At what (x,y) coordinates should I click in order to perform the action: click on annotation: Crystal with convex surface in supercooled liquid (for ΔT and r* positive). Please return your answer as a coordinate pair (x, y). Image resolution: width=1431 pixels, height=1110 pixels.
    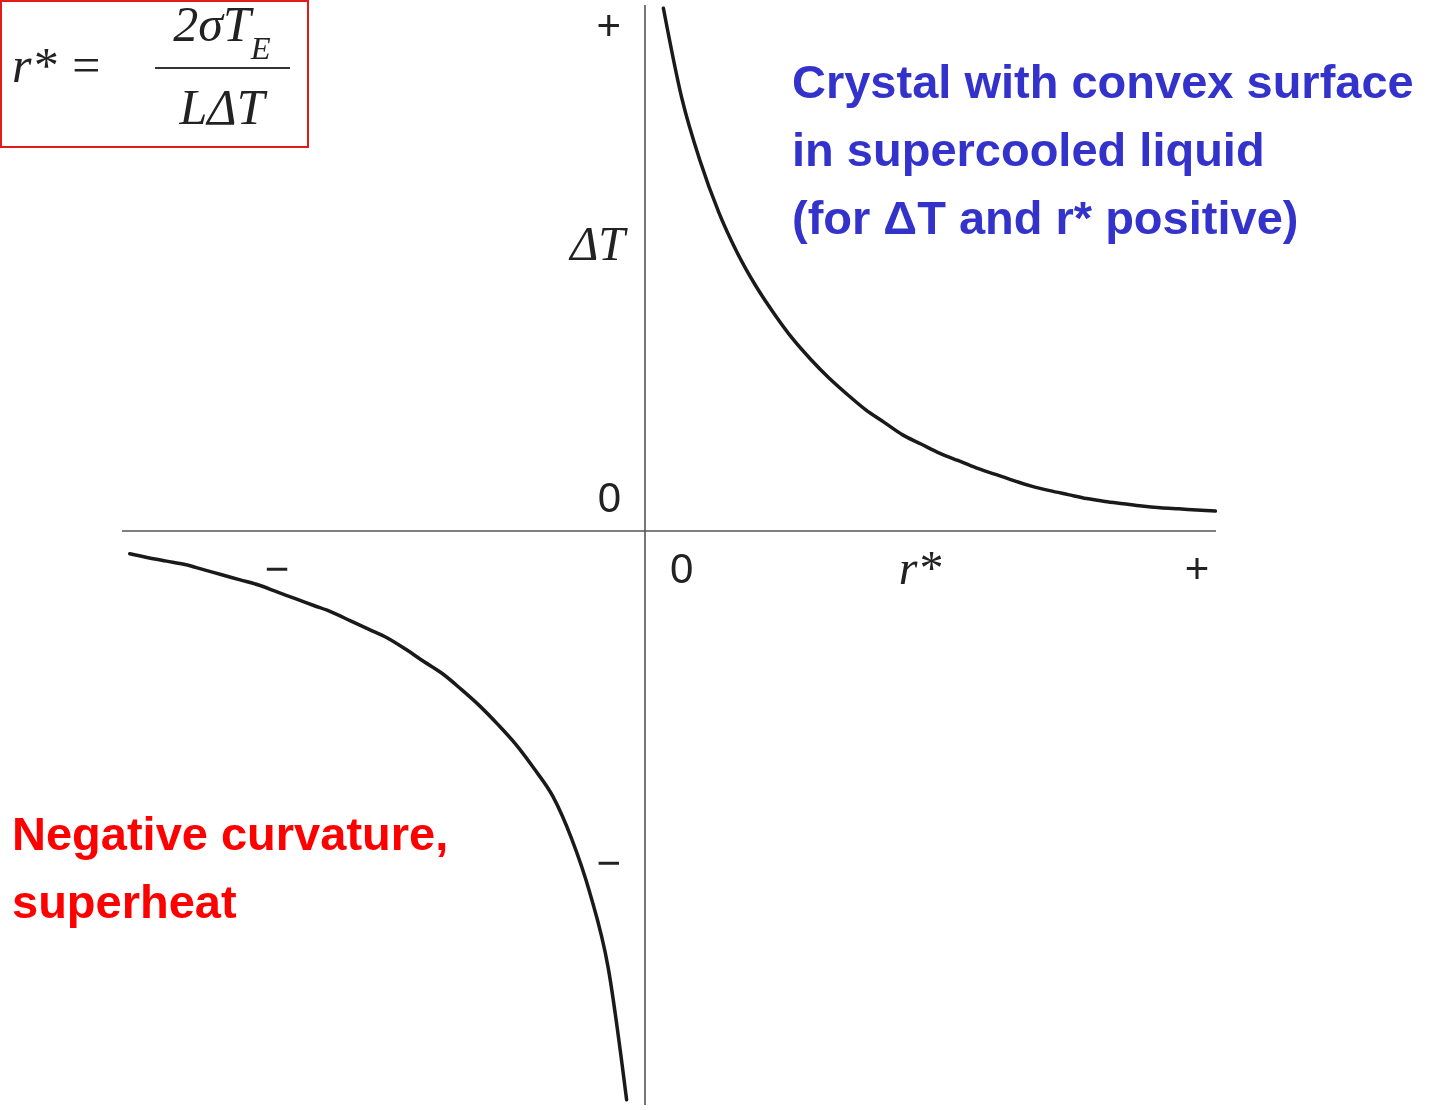
    Looking at the image, I should click on (1103, 149).